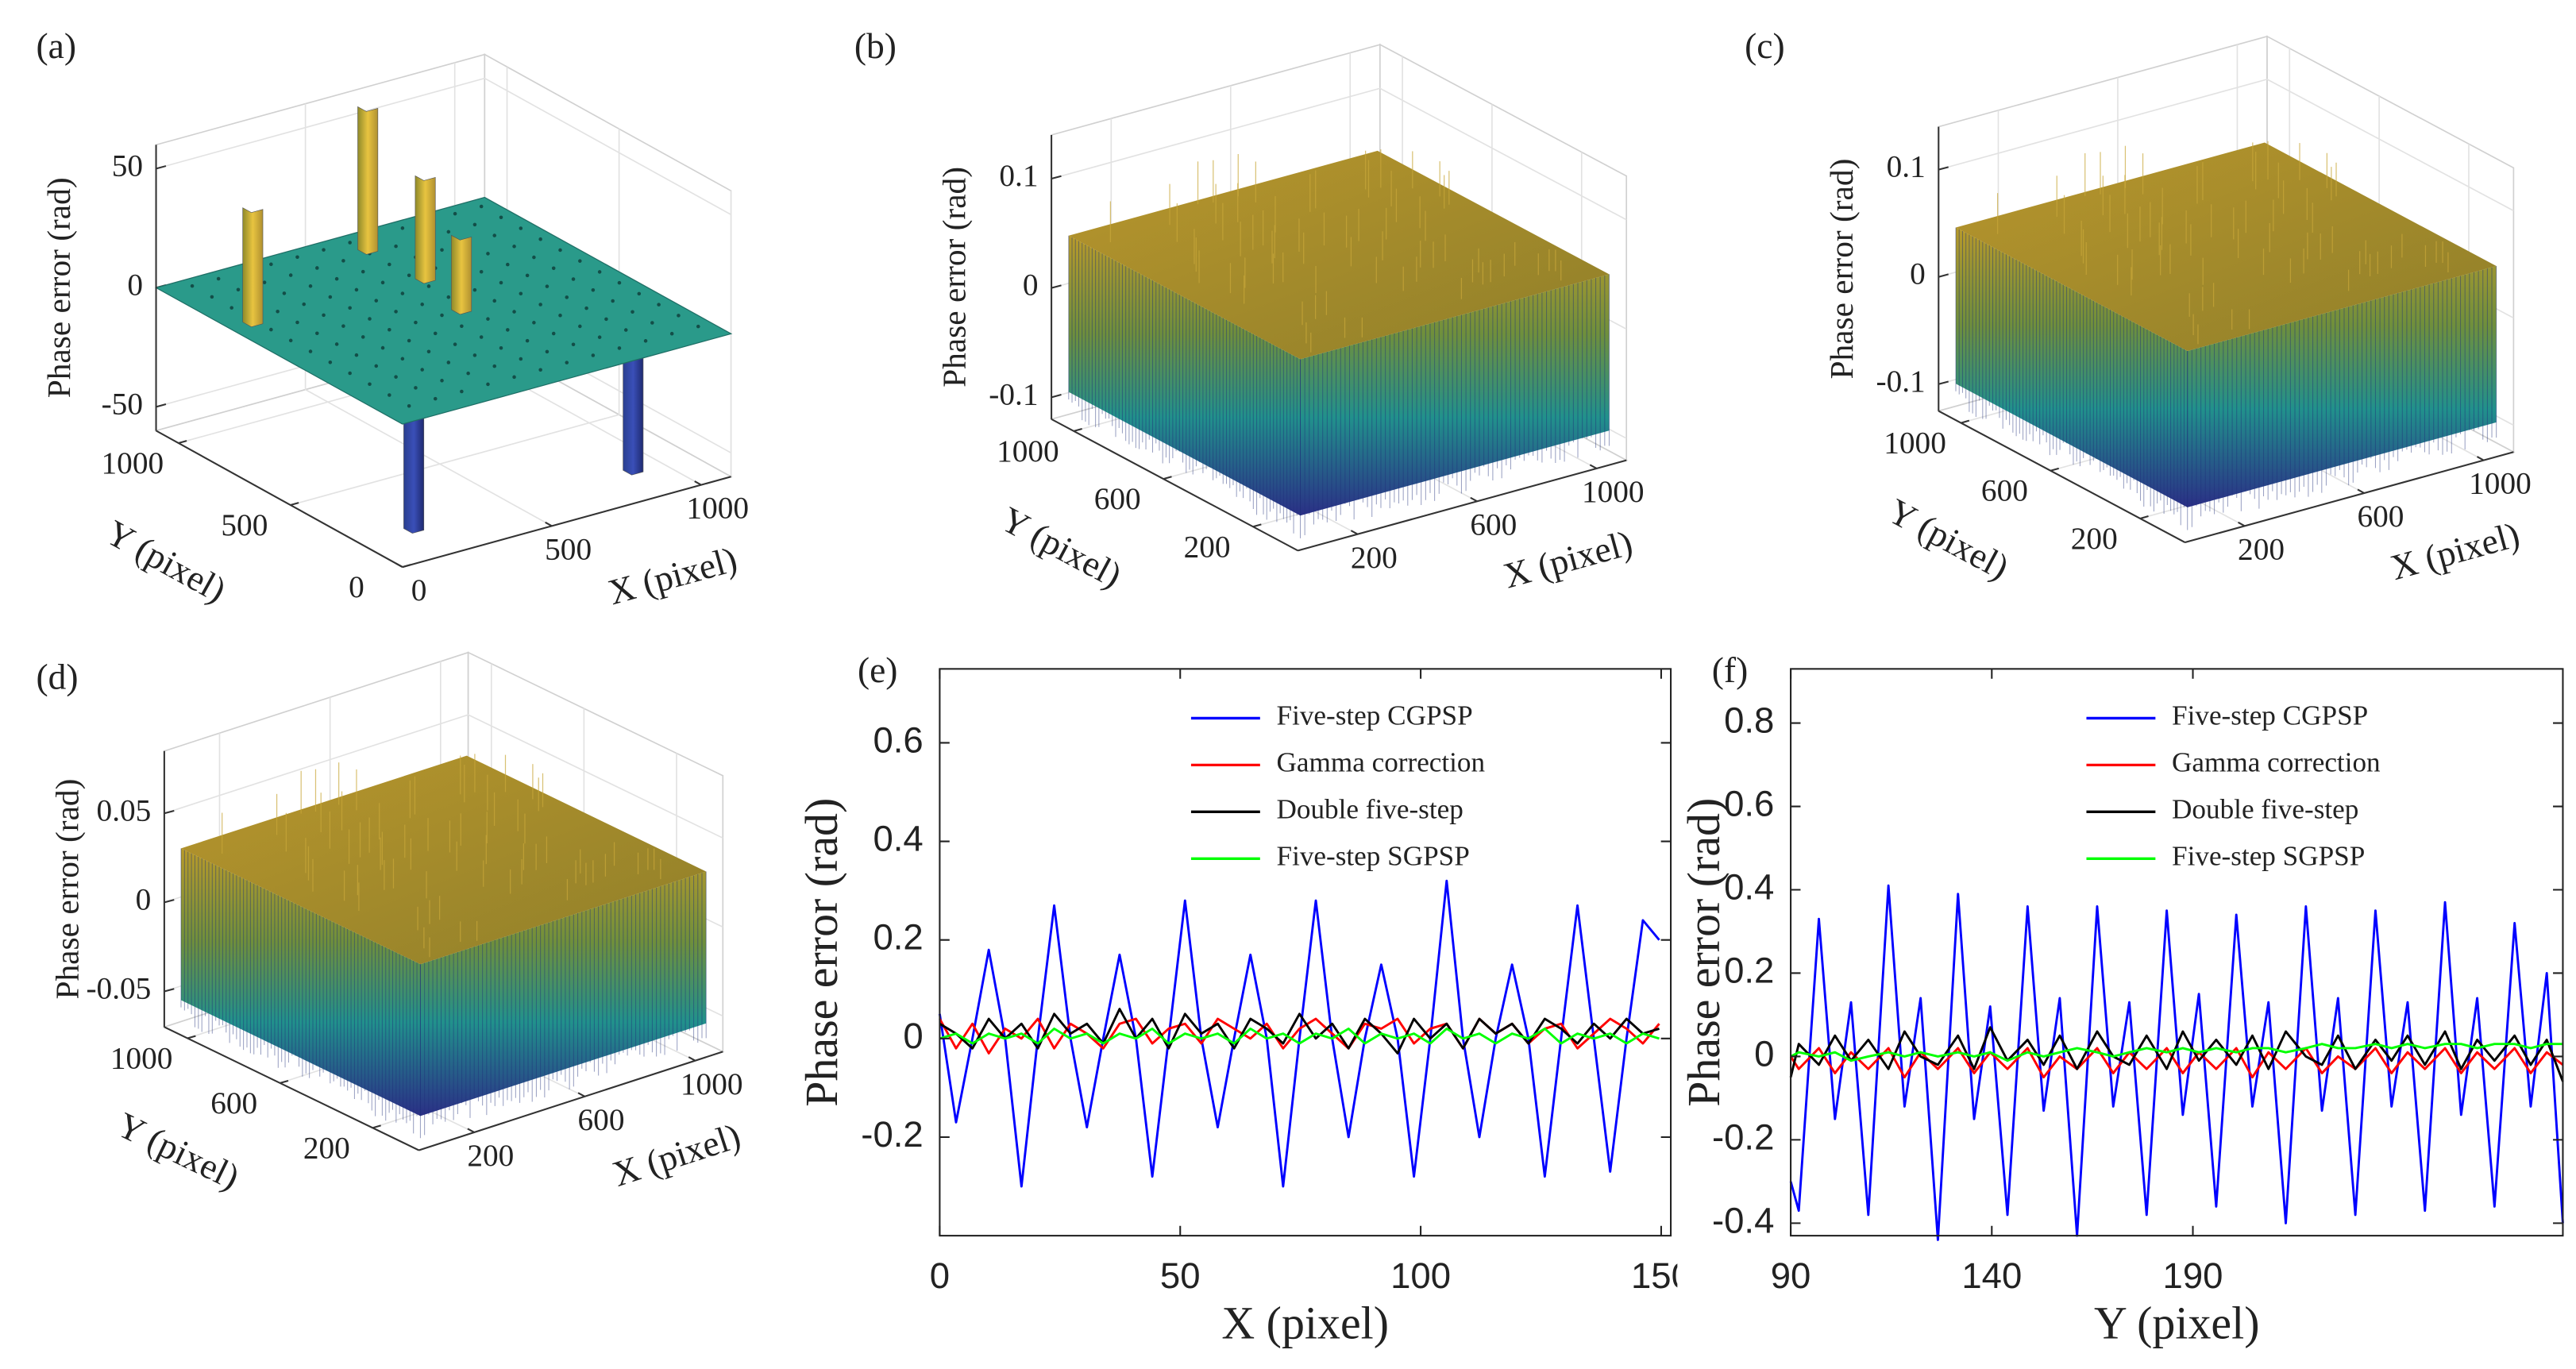 The height and width of the screenshot is (1369, 2576). I want to click on x-tick-label: 500, so click(568, 548).